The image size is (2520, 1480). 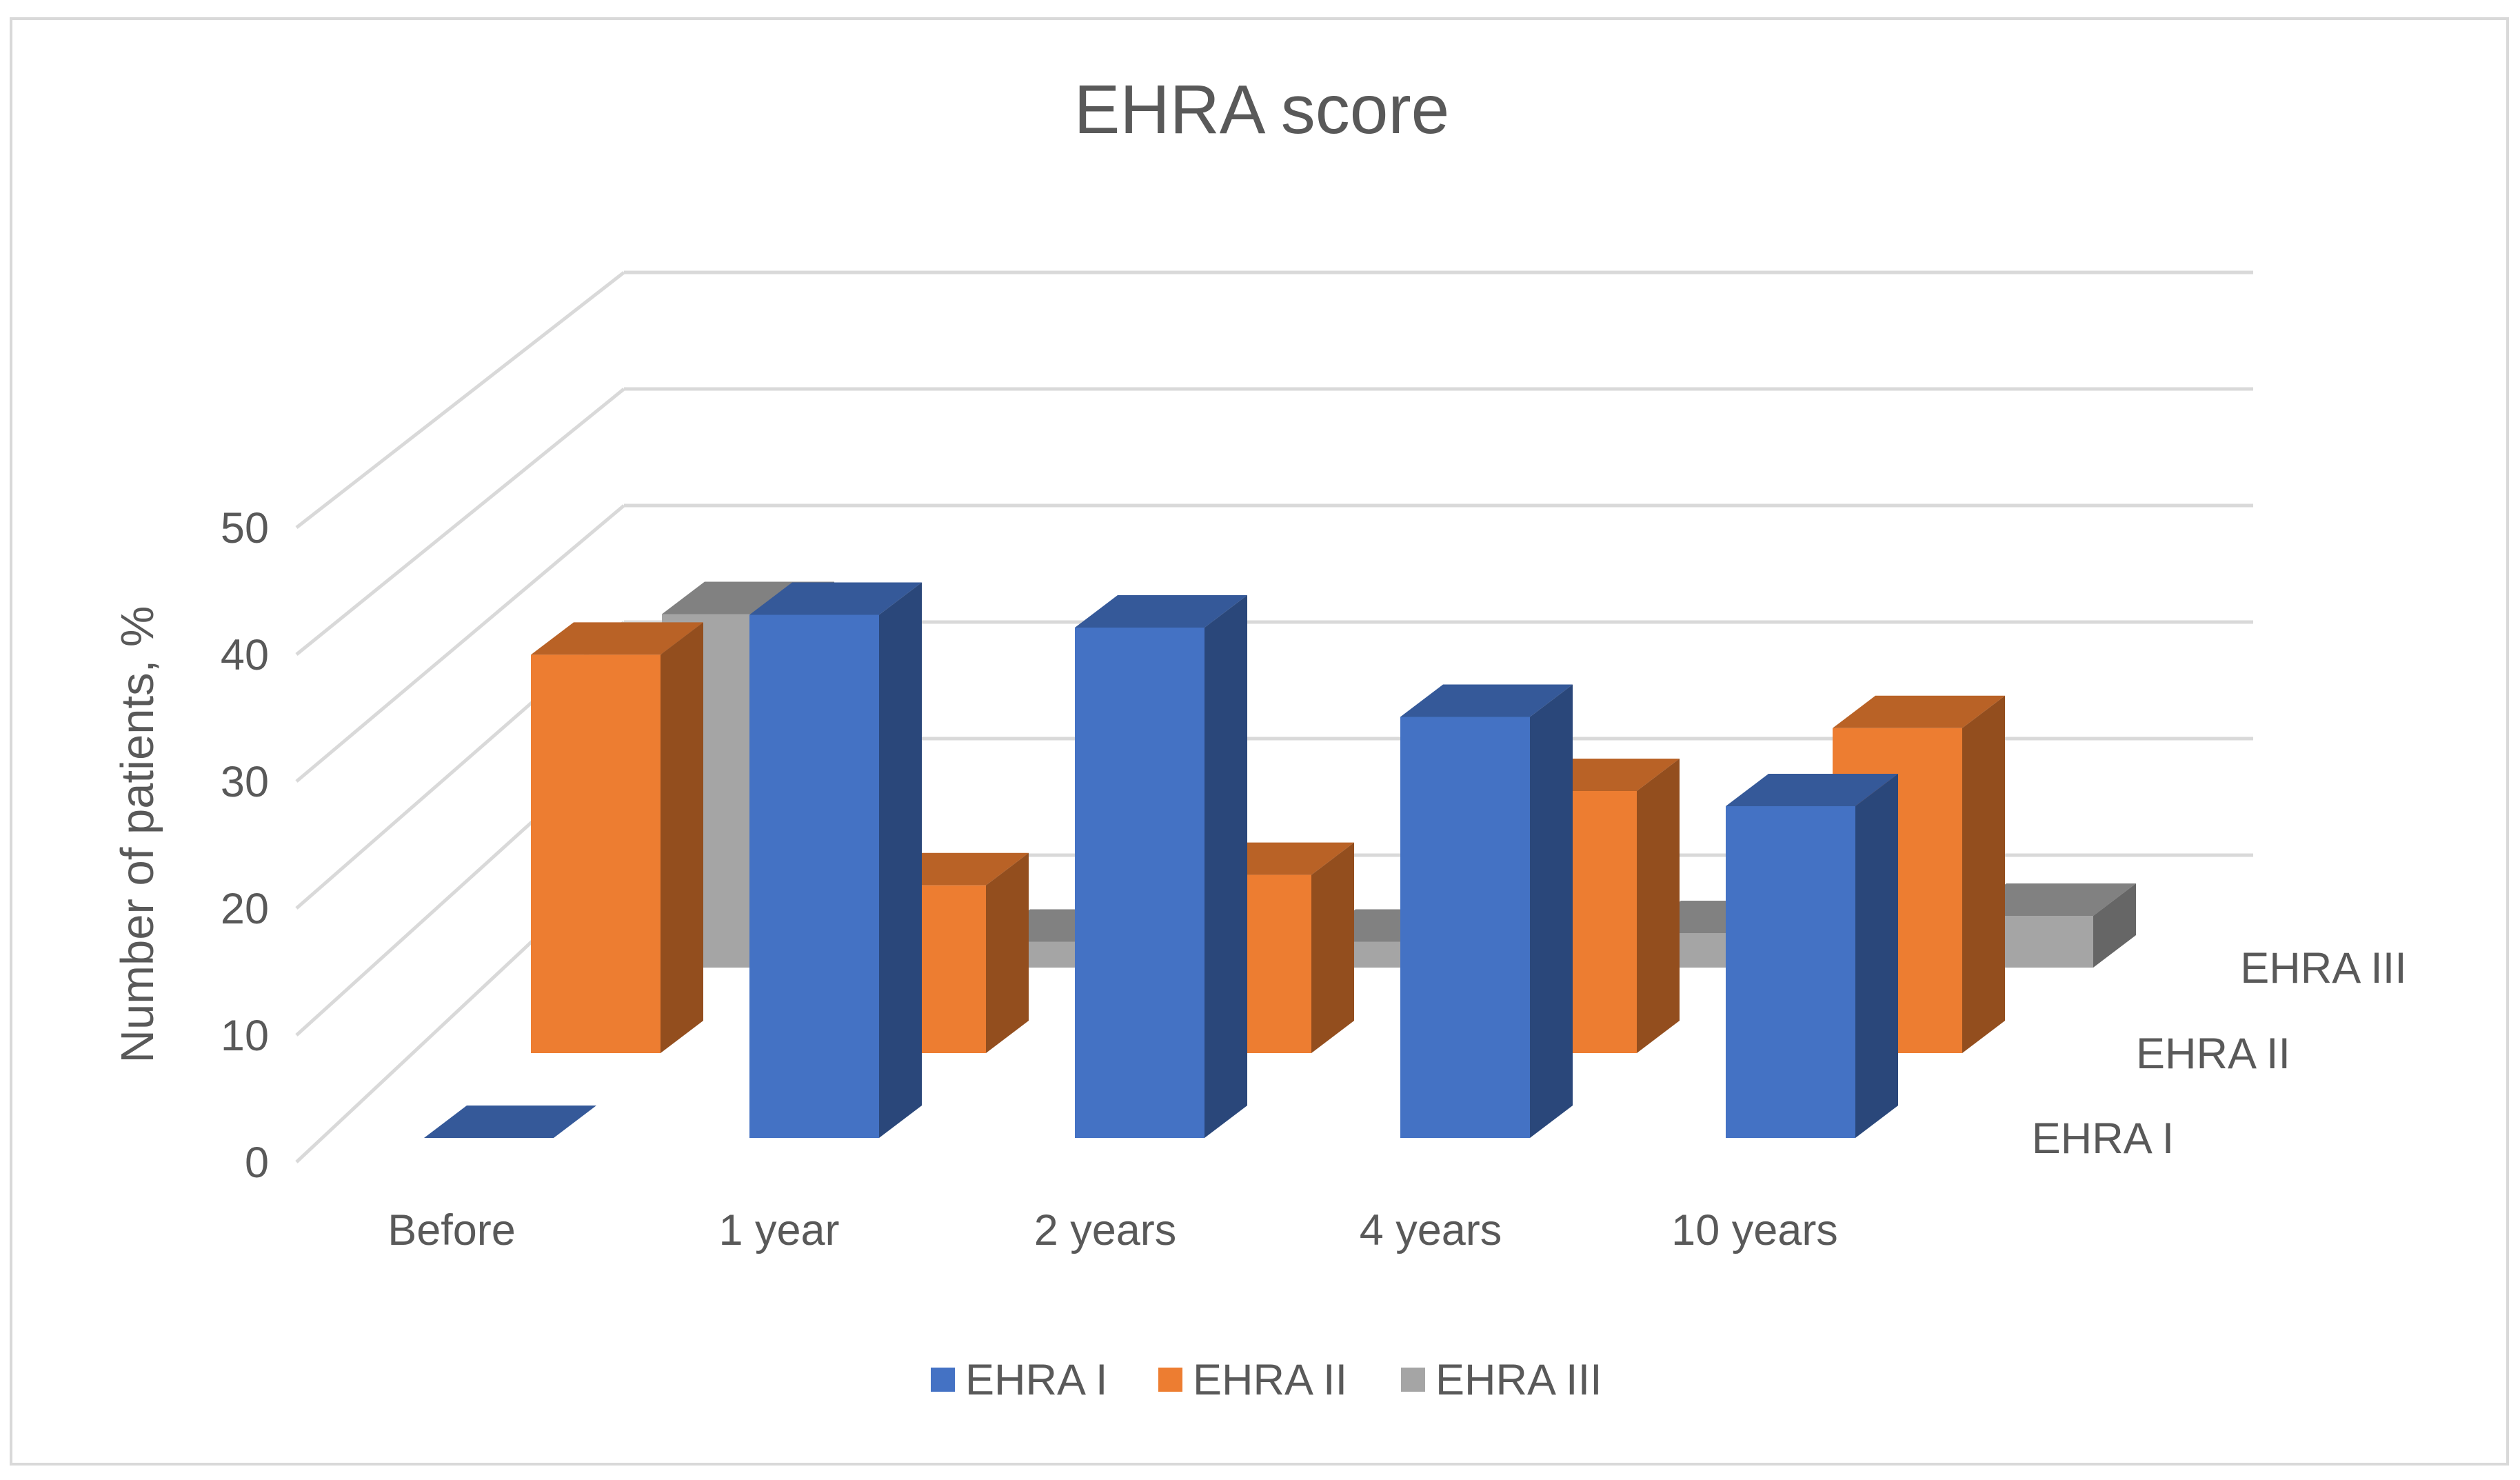 I want to click on x-tick-label: 2 years, so click(x=1105, y=1230).